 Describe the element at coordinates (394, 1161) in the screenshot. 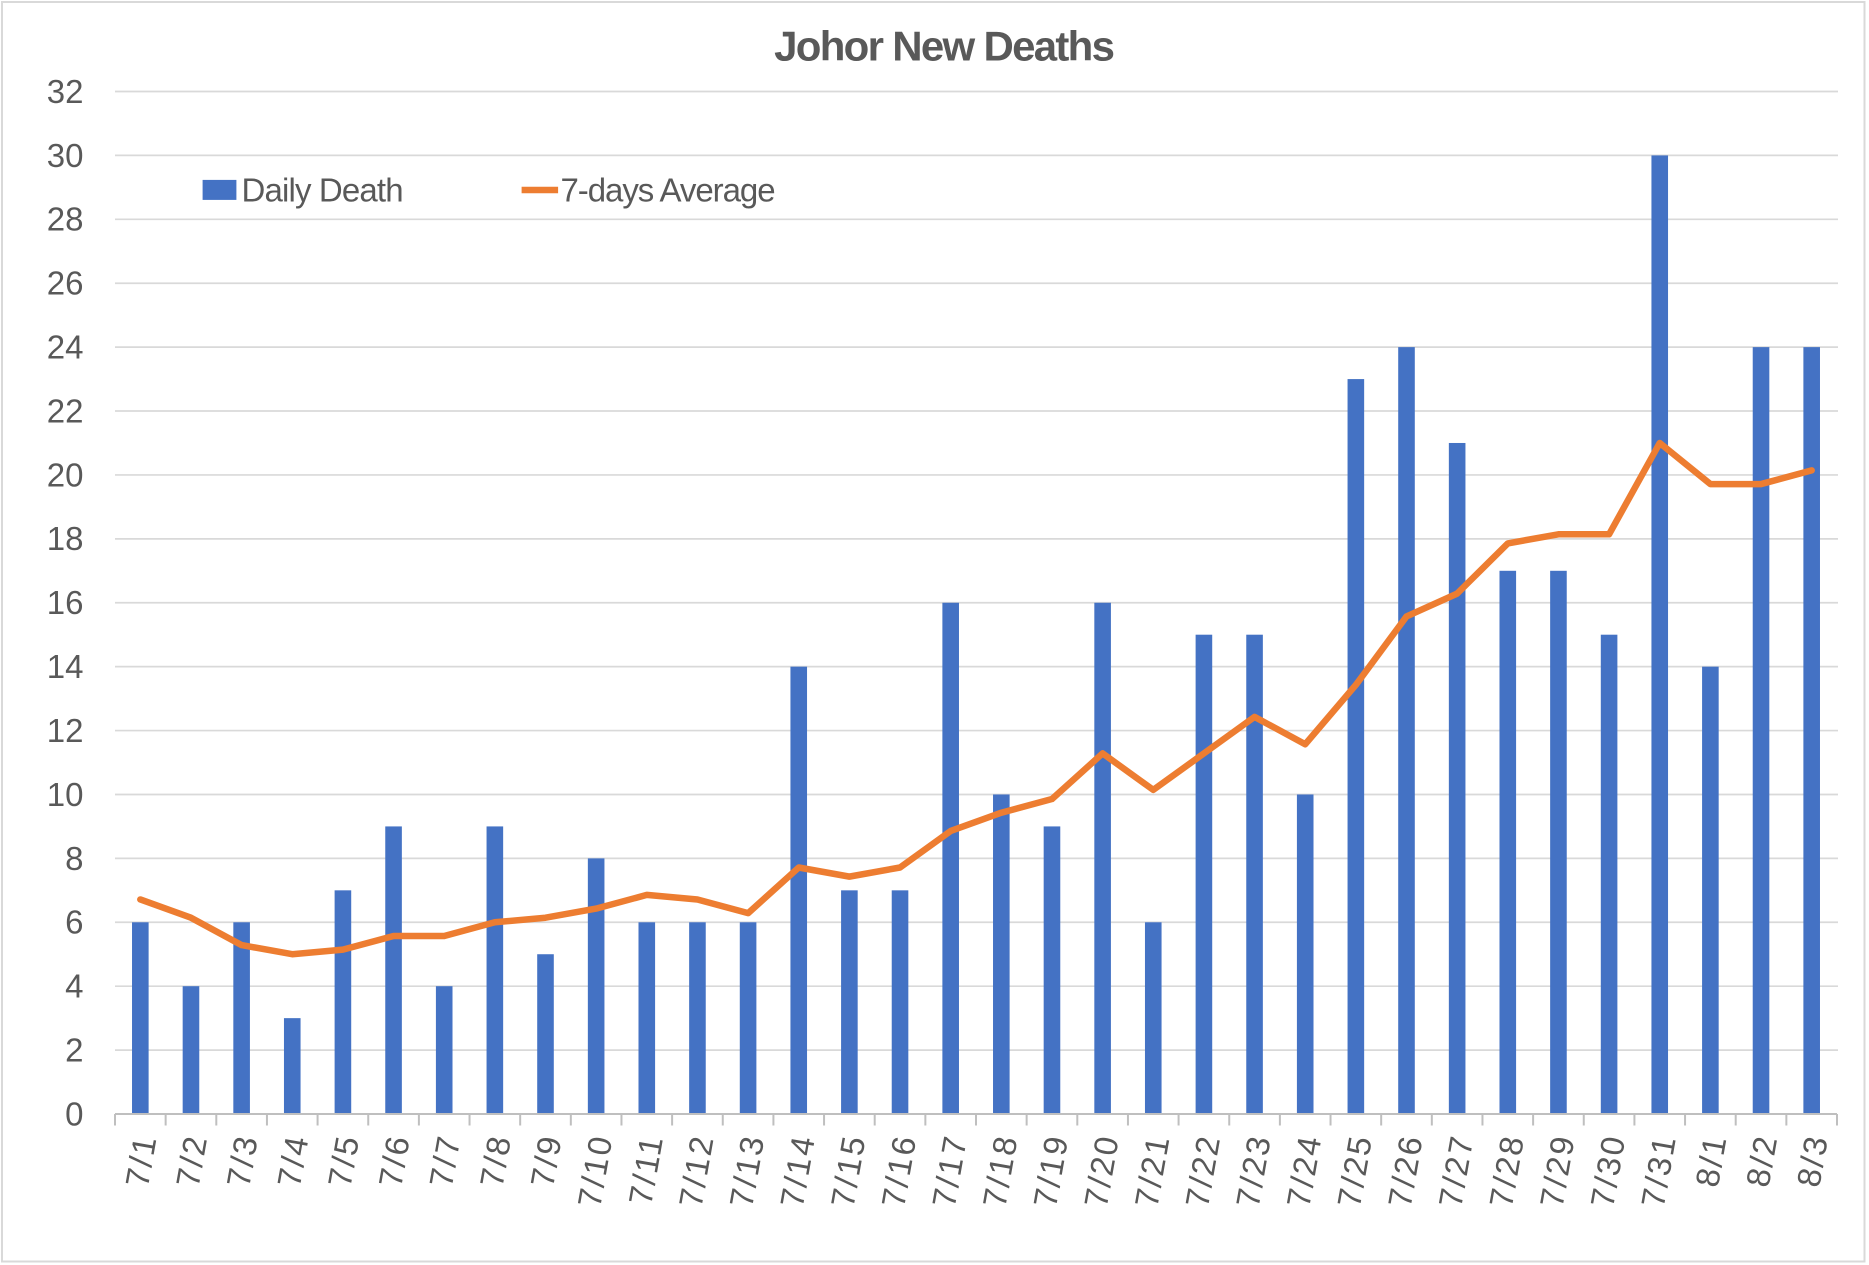

I see `svg-text: 7/6` at that location.